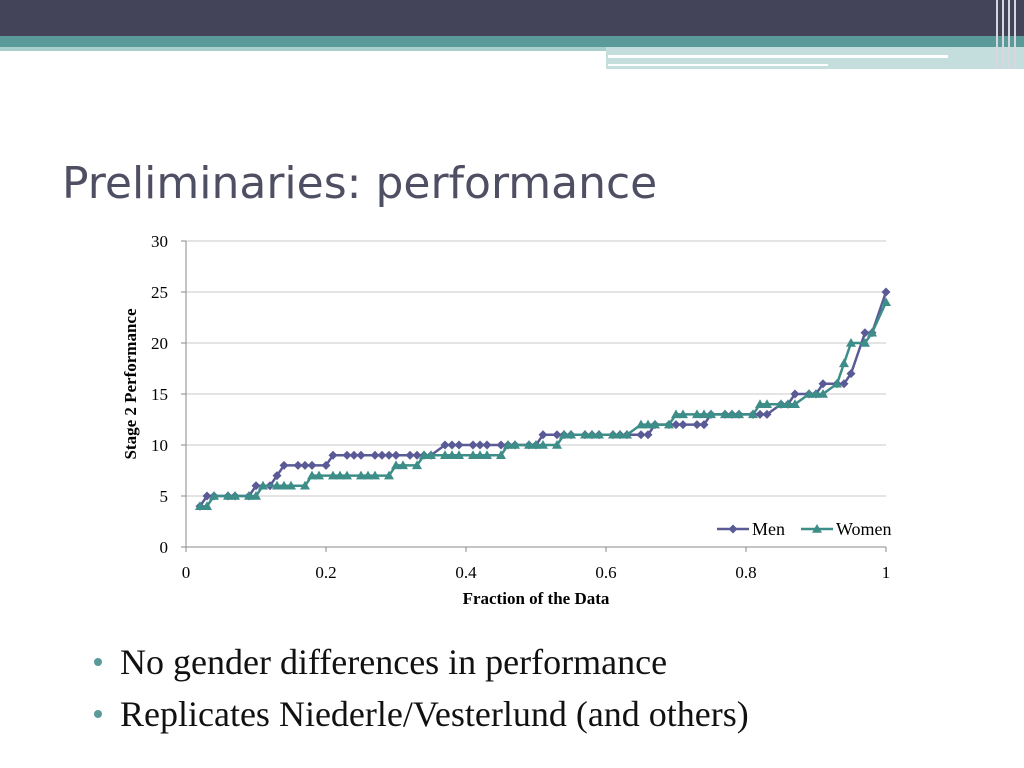 The height and width of the screenshot is (768, 1024). I want to click on y-tick-label: 30, so click(159, 241).